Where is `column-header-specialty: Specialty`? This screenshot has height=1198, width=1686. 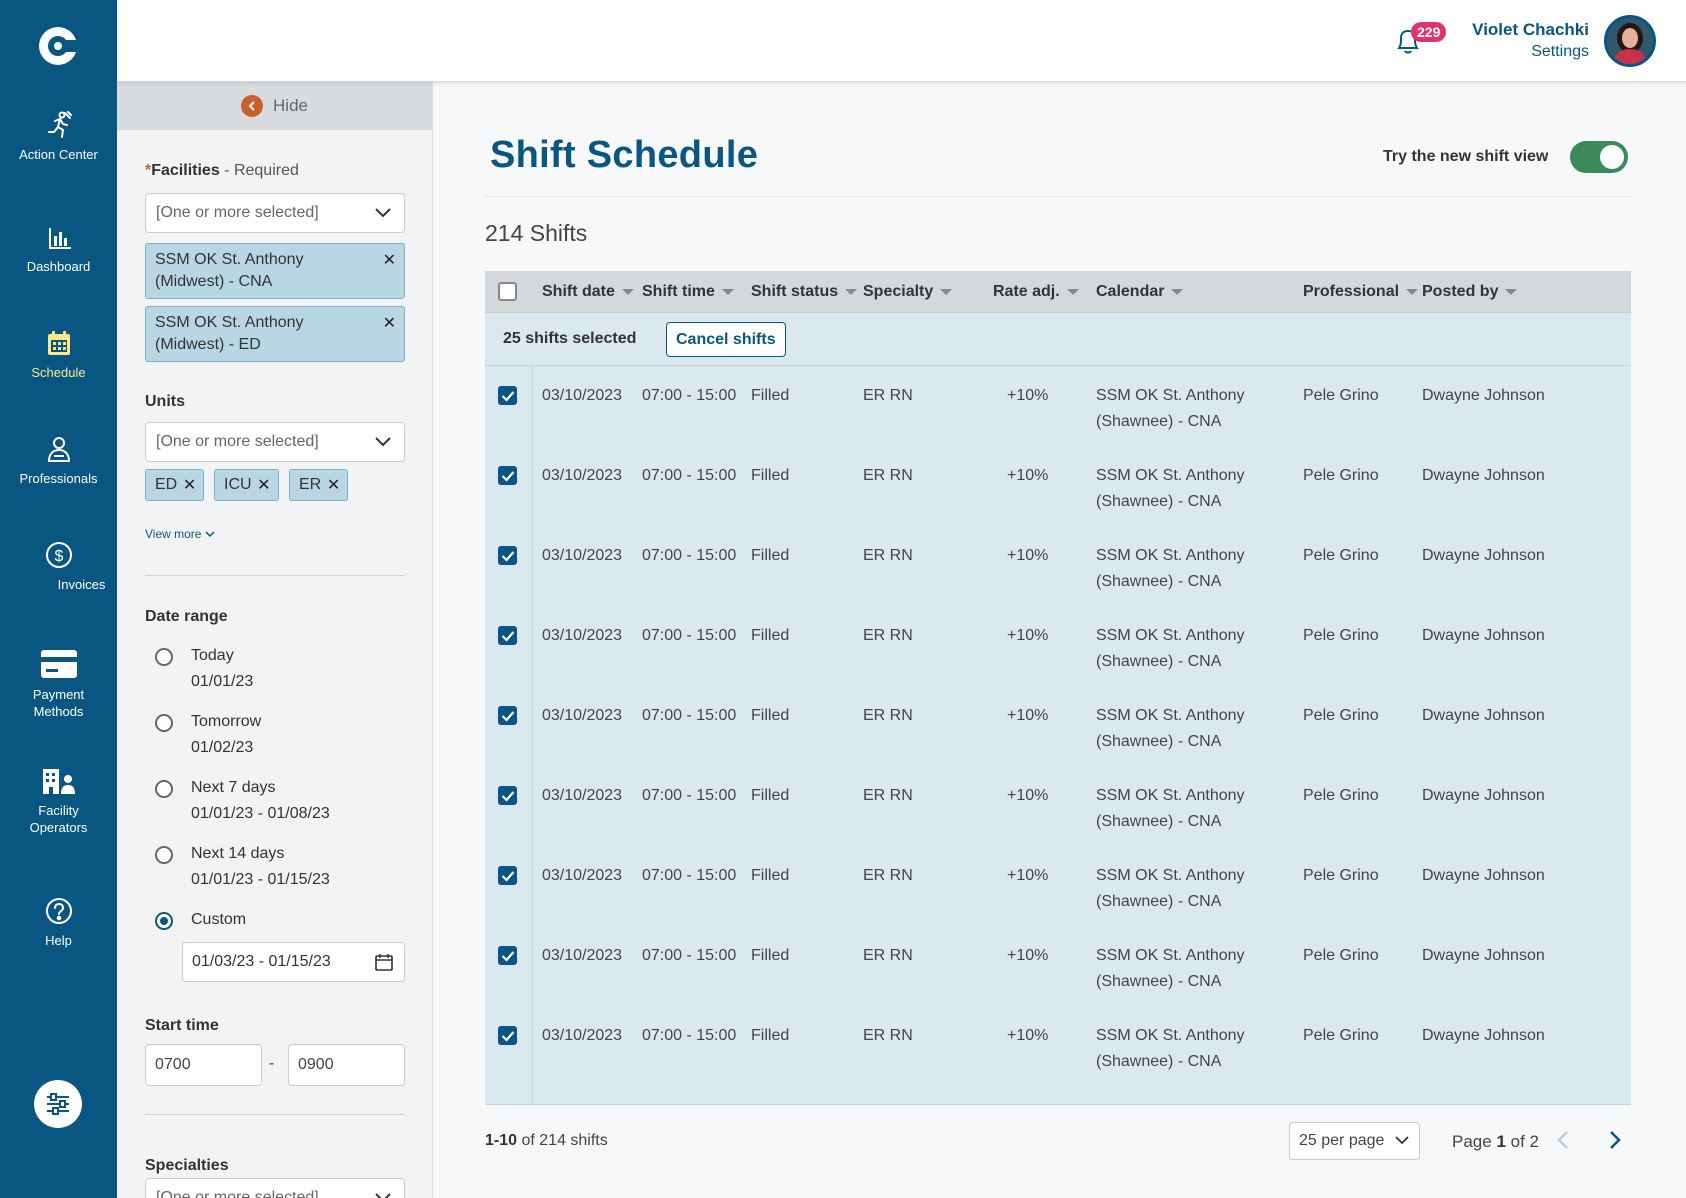 column-header-specialty: Specialty is located at coordinates (908, 292).